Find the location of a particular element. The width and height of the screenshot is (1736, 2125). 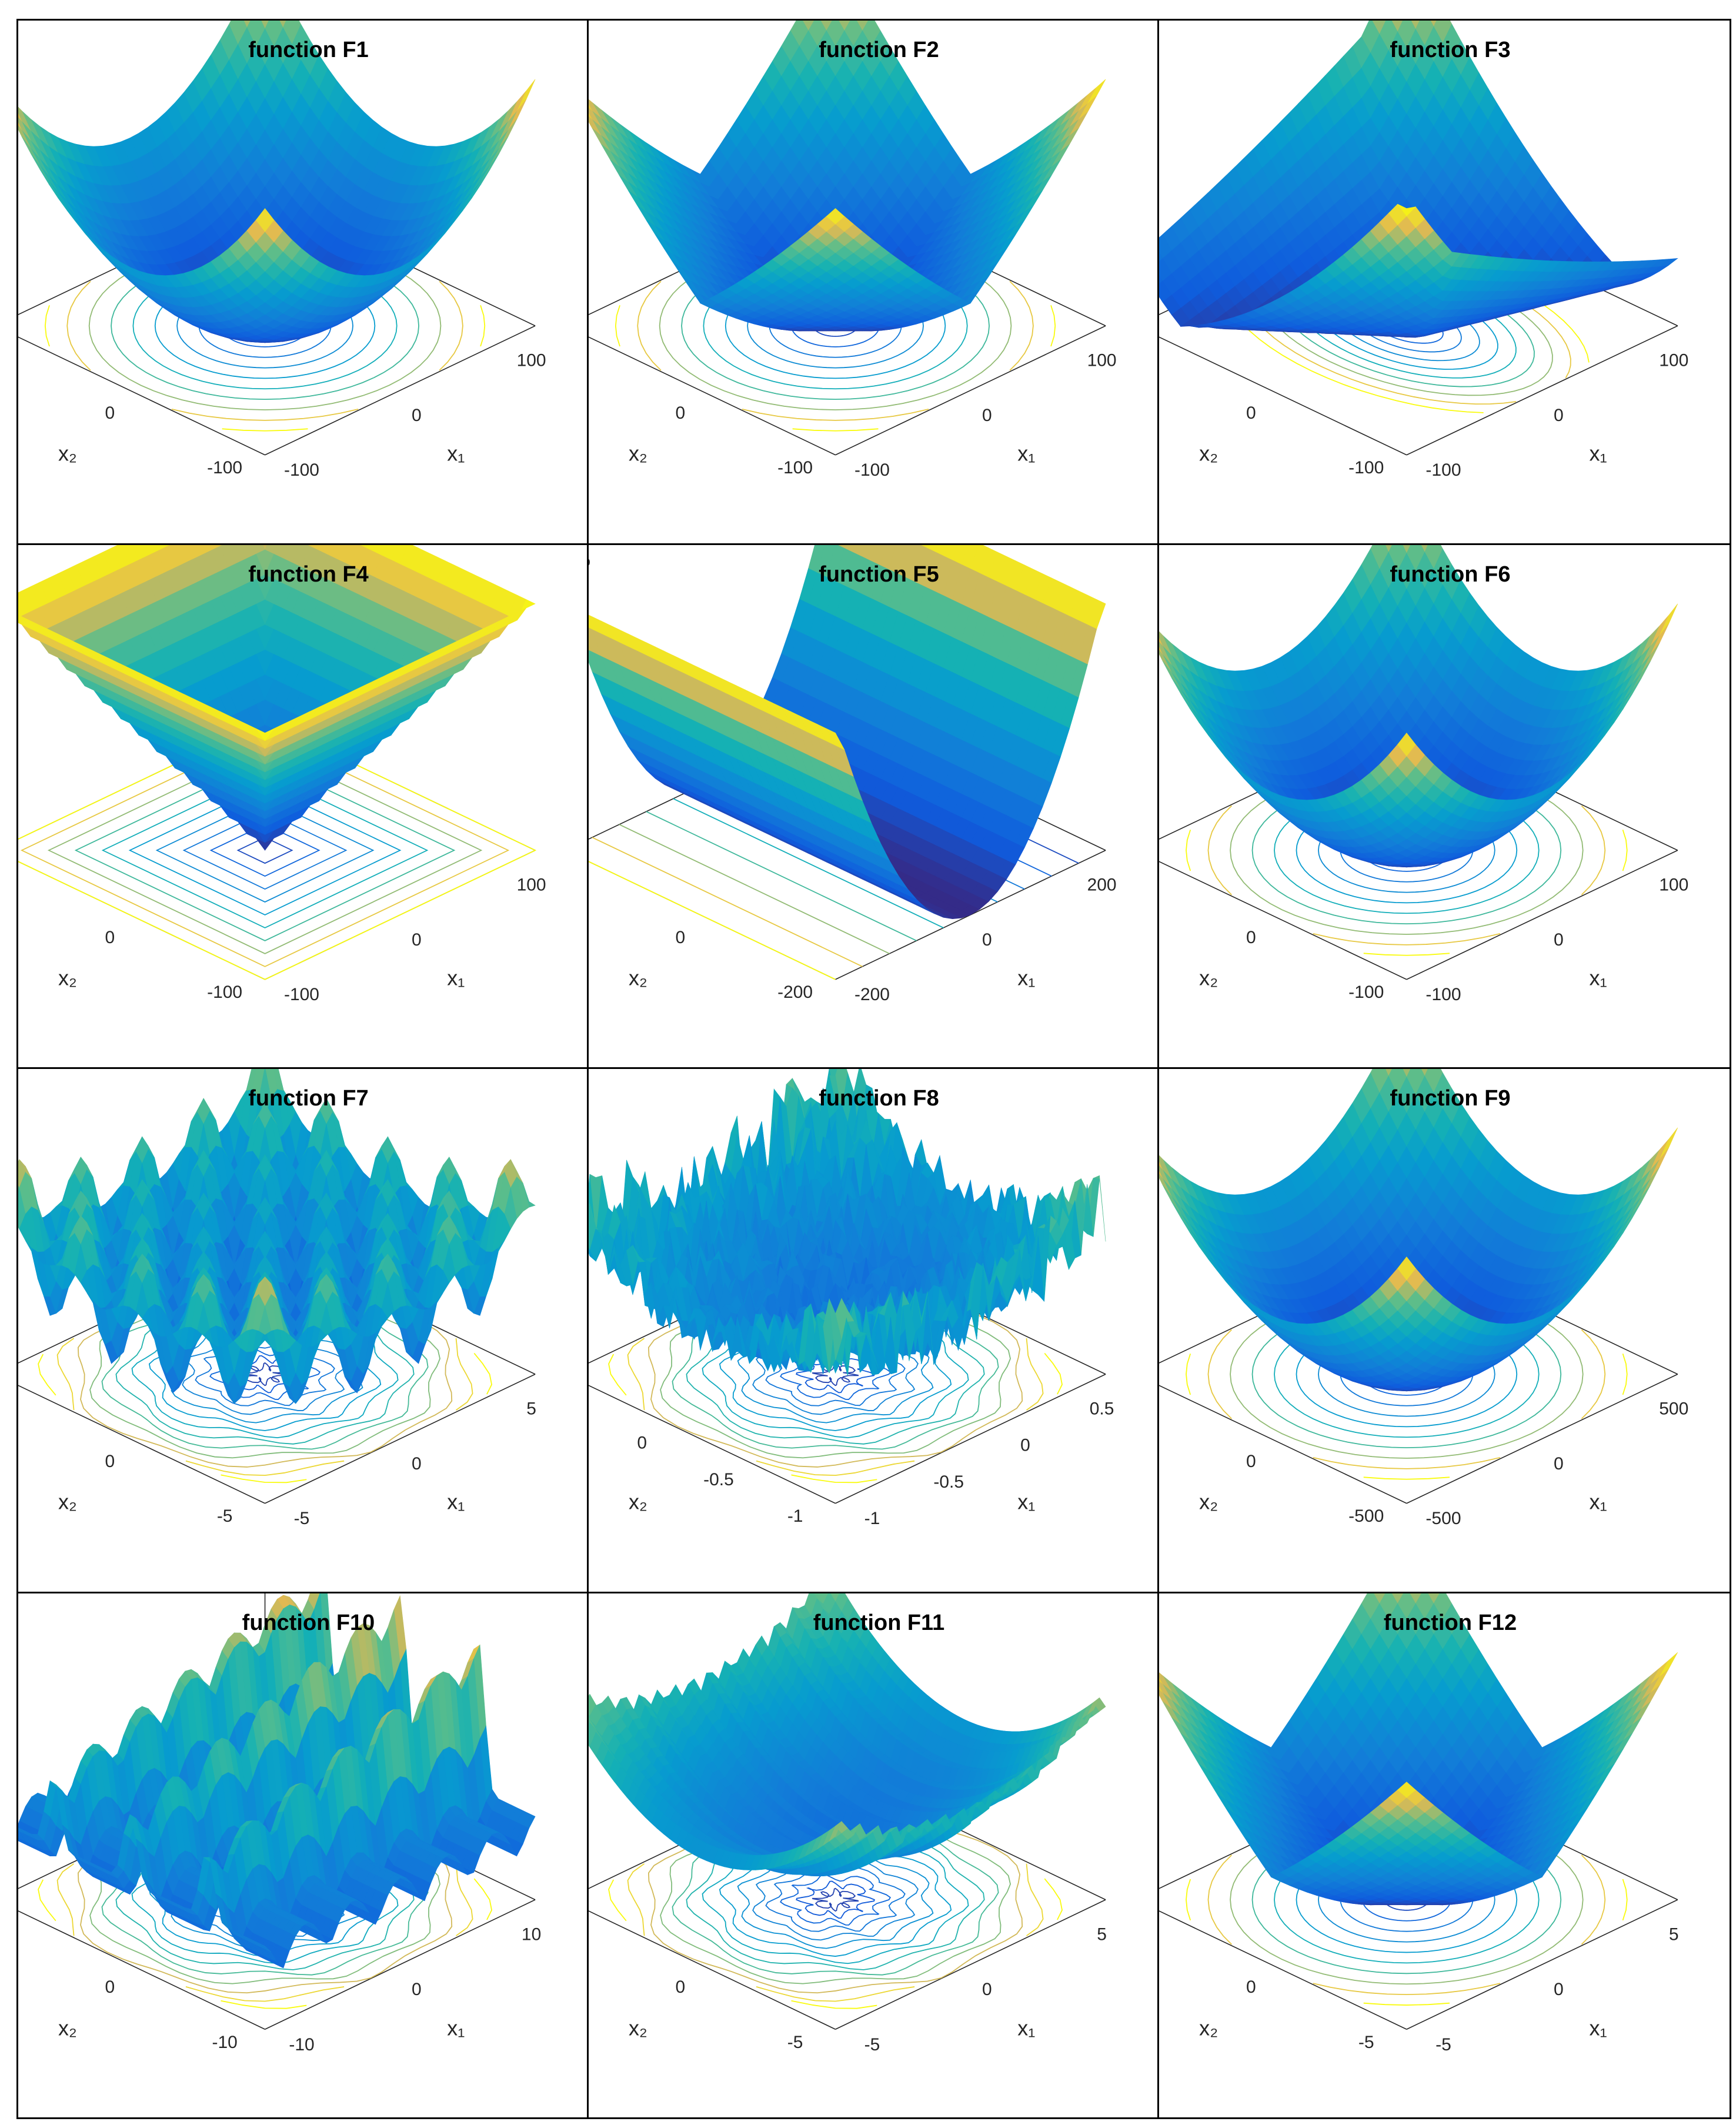

plot-title: function F1 is located at coordinates (308, 50).